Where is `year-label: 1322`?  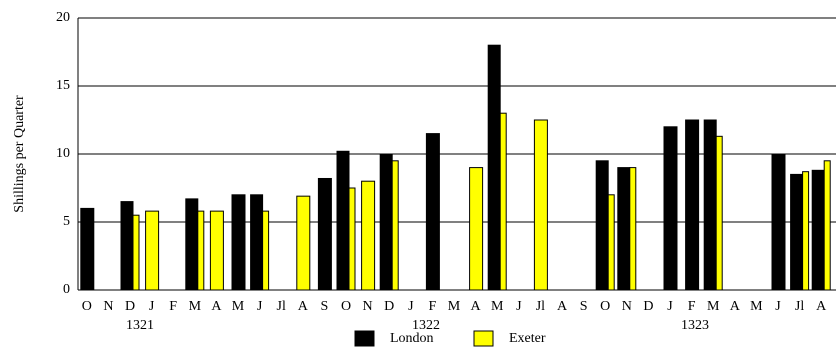 year-label: 1322 is located at coordinates (426, 325).